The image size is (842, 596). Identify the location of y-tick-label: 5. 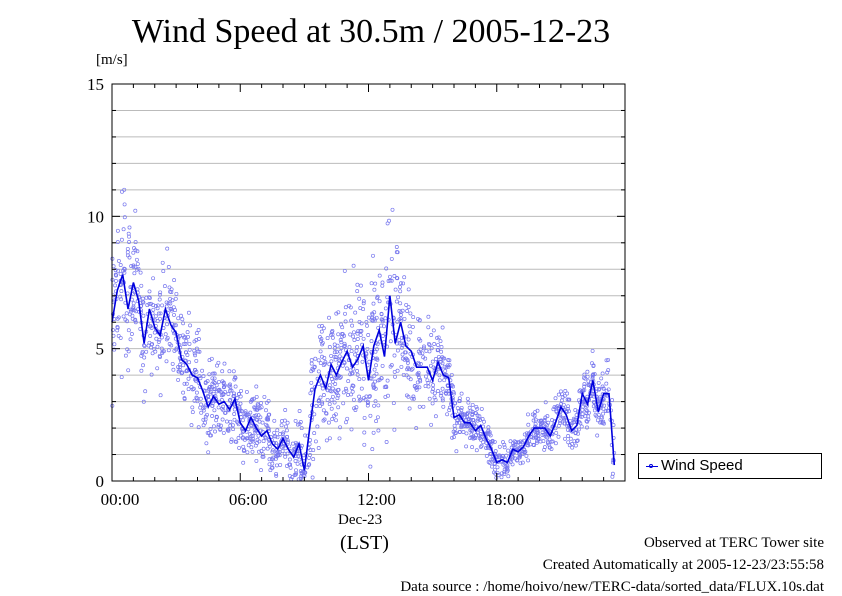
(100, 349).